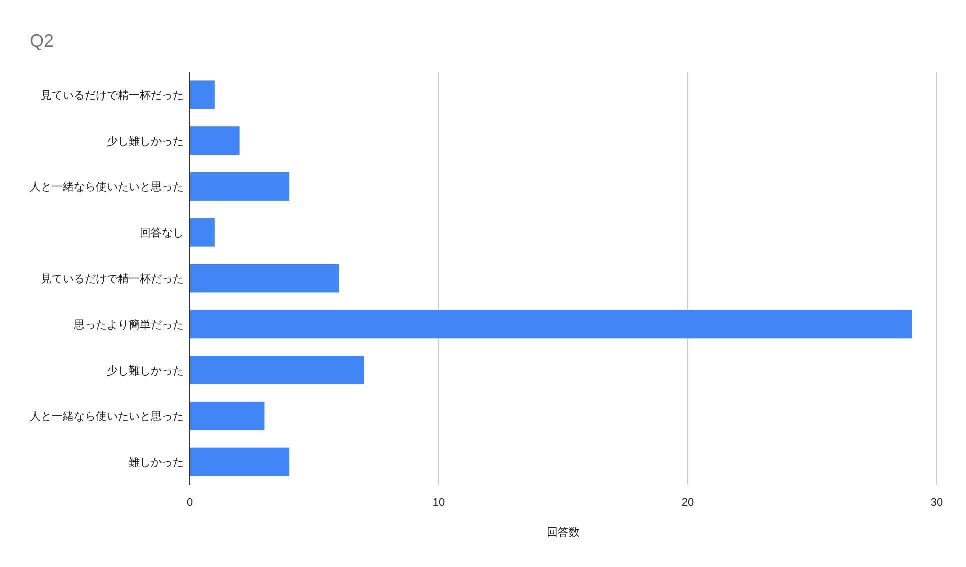 This screenshot has width=966, height=567. What do you see at coordinates (190, 503) in the screenshot?
I see `x-tick-label: 0` at bounding box center [190, 503].